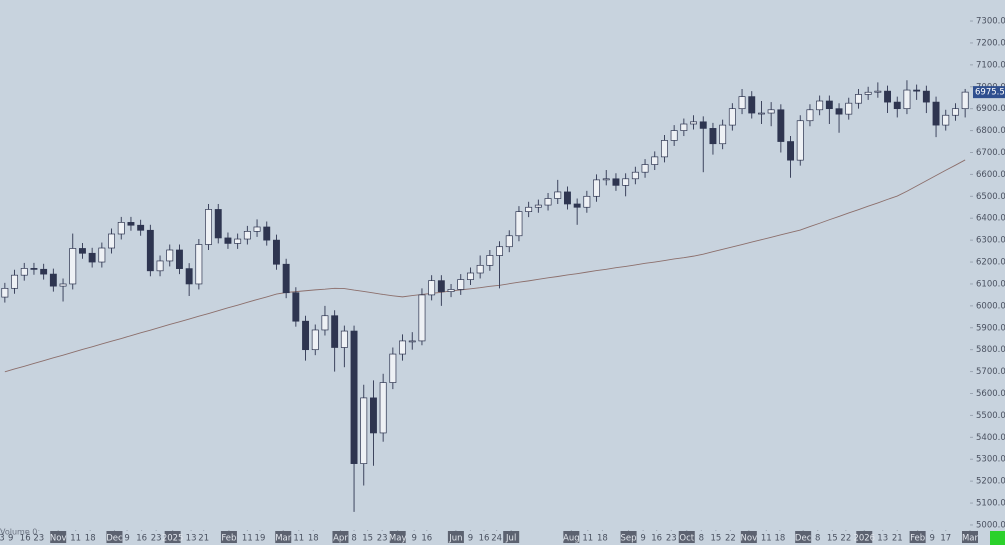  What do you see at coordinates (990, 131) in the screenshot?
I see `y-tick-label: 6800.00` at bounding box center [990, 131].